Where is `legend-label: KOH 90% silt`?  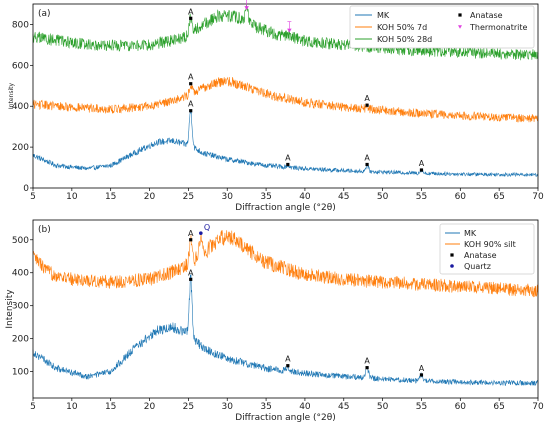
legend-label: KOH 90% silt is located at coordinates (490, 244).